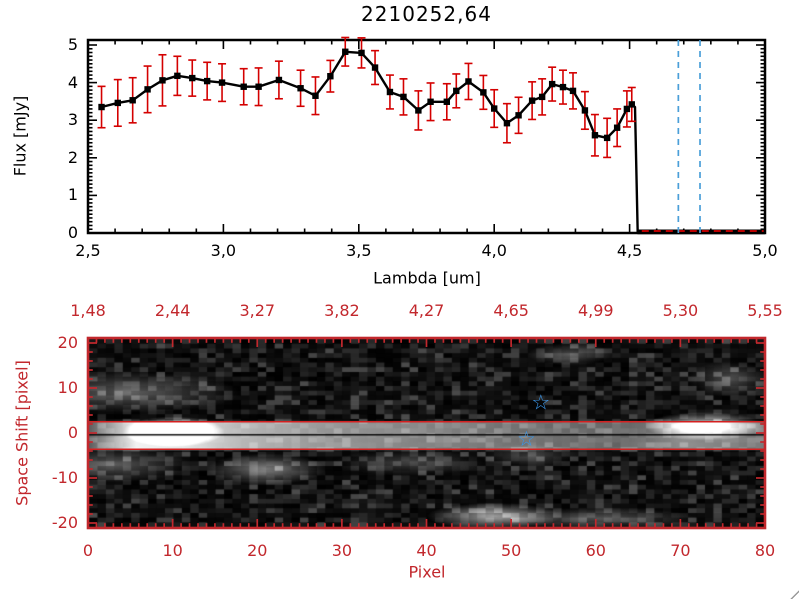  Describe the element at coordinates (426, 14) in the screenshot. I see `chart-title: 2210252,64` at that location.